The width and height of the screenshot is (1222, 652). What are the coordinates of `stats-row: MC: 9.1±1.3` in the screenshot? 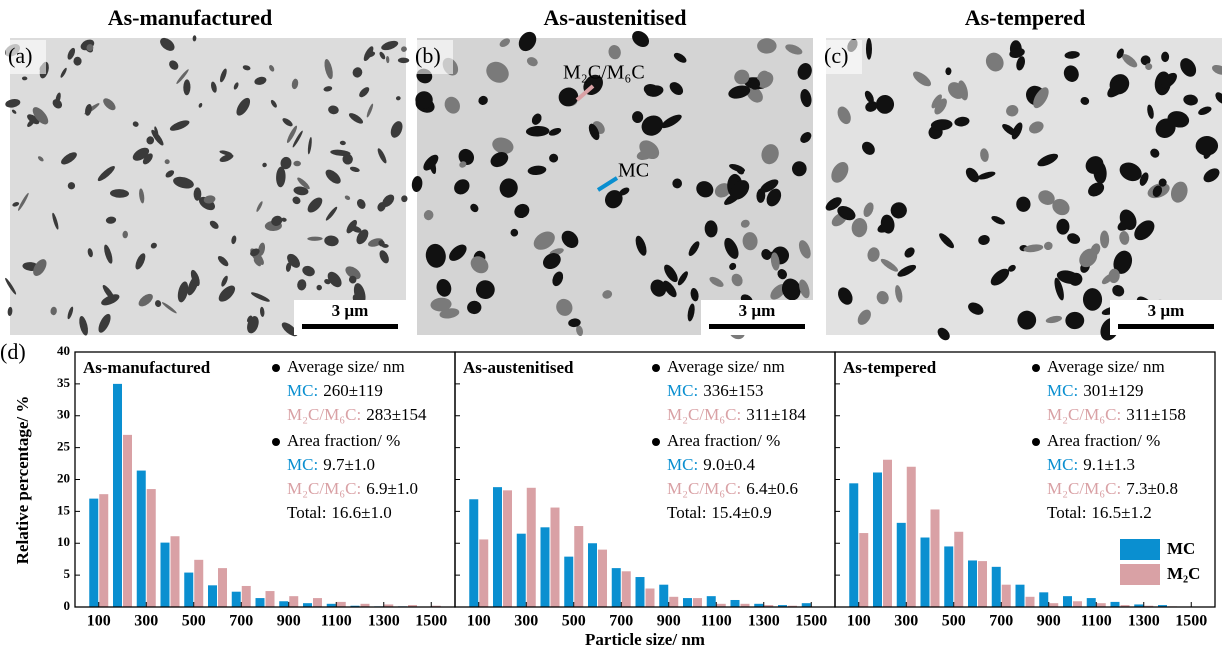 It's located at (1091, 464).